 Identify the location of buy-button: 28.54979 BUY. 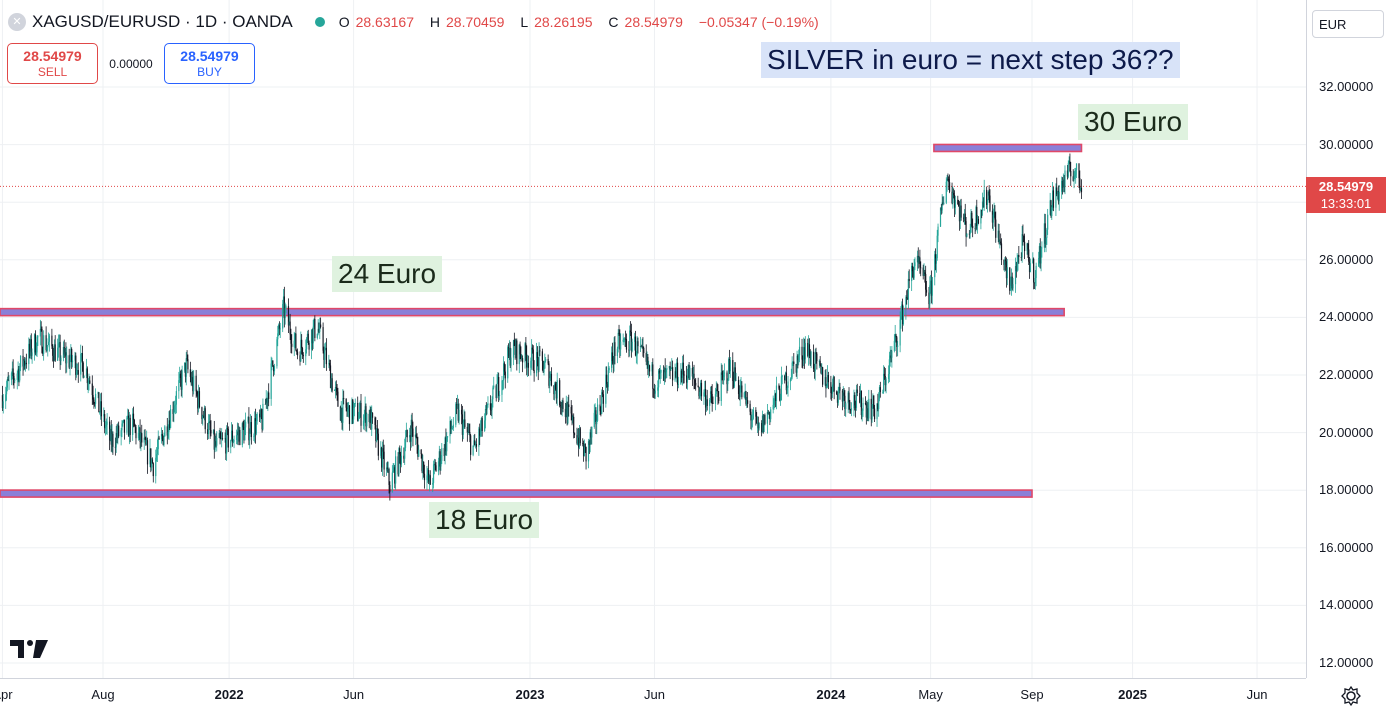
(209, 63).